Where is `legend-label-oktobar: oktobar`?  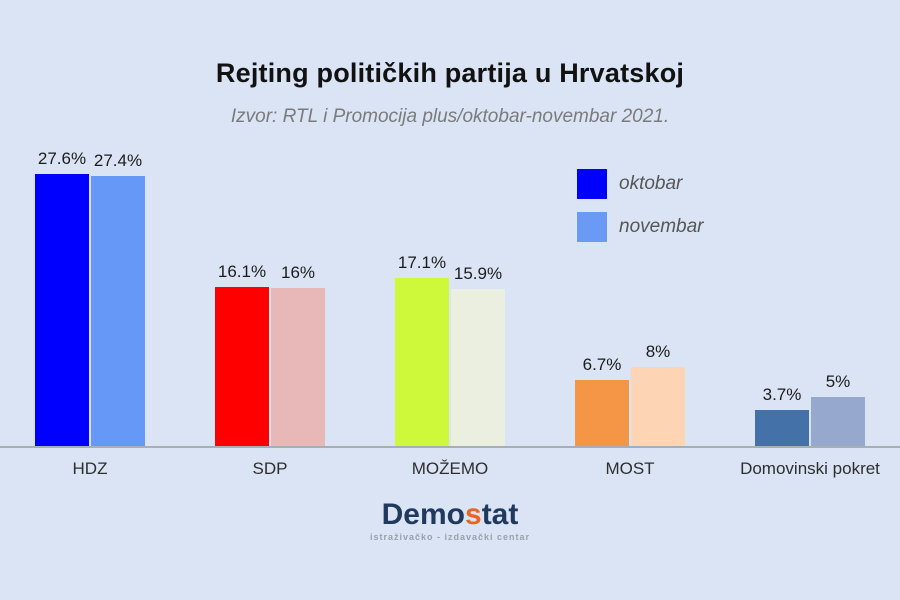
legend-label-oktobar: oktobar is located at coordinates (651, 183).